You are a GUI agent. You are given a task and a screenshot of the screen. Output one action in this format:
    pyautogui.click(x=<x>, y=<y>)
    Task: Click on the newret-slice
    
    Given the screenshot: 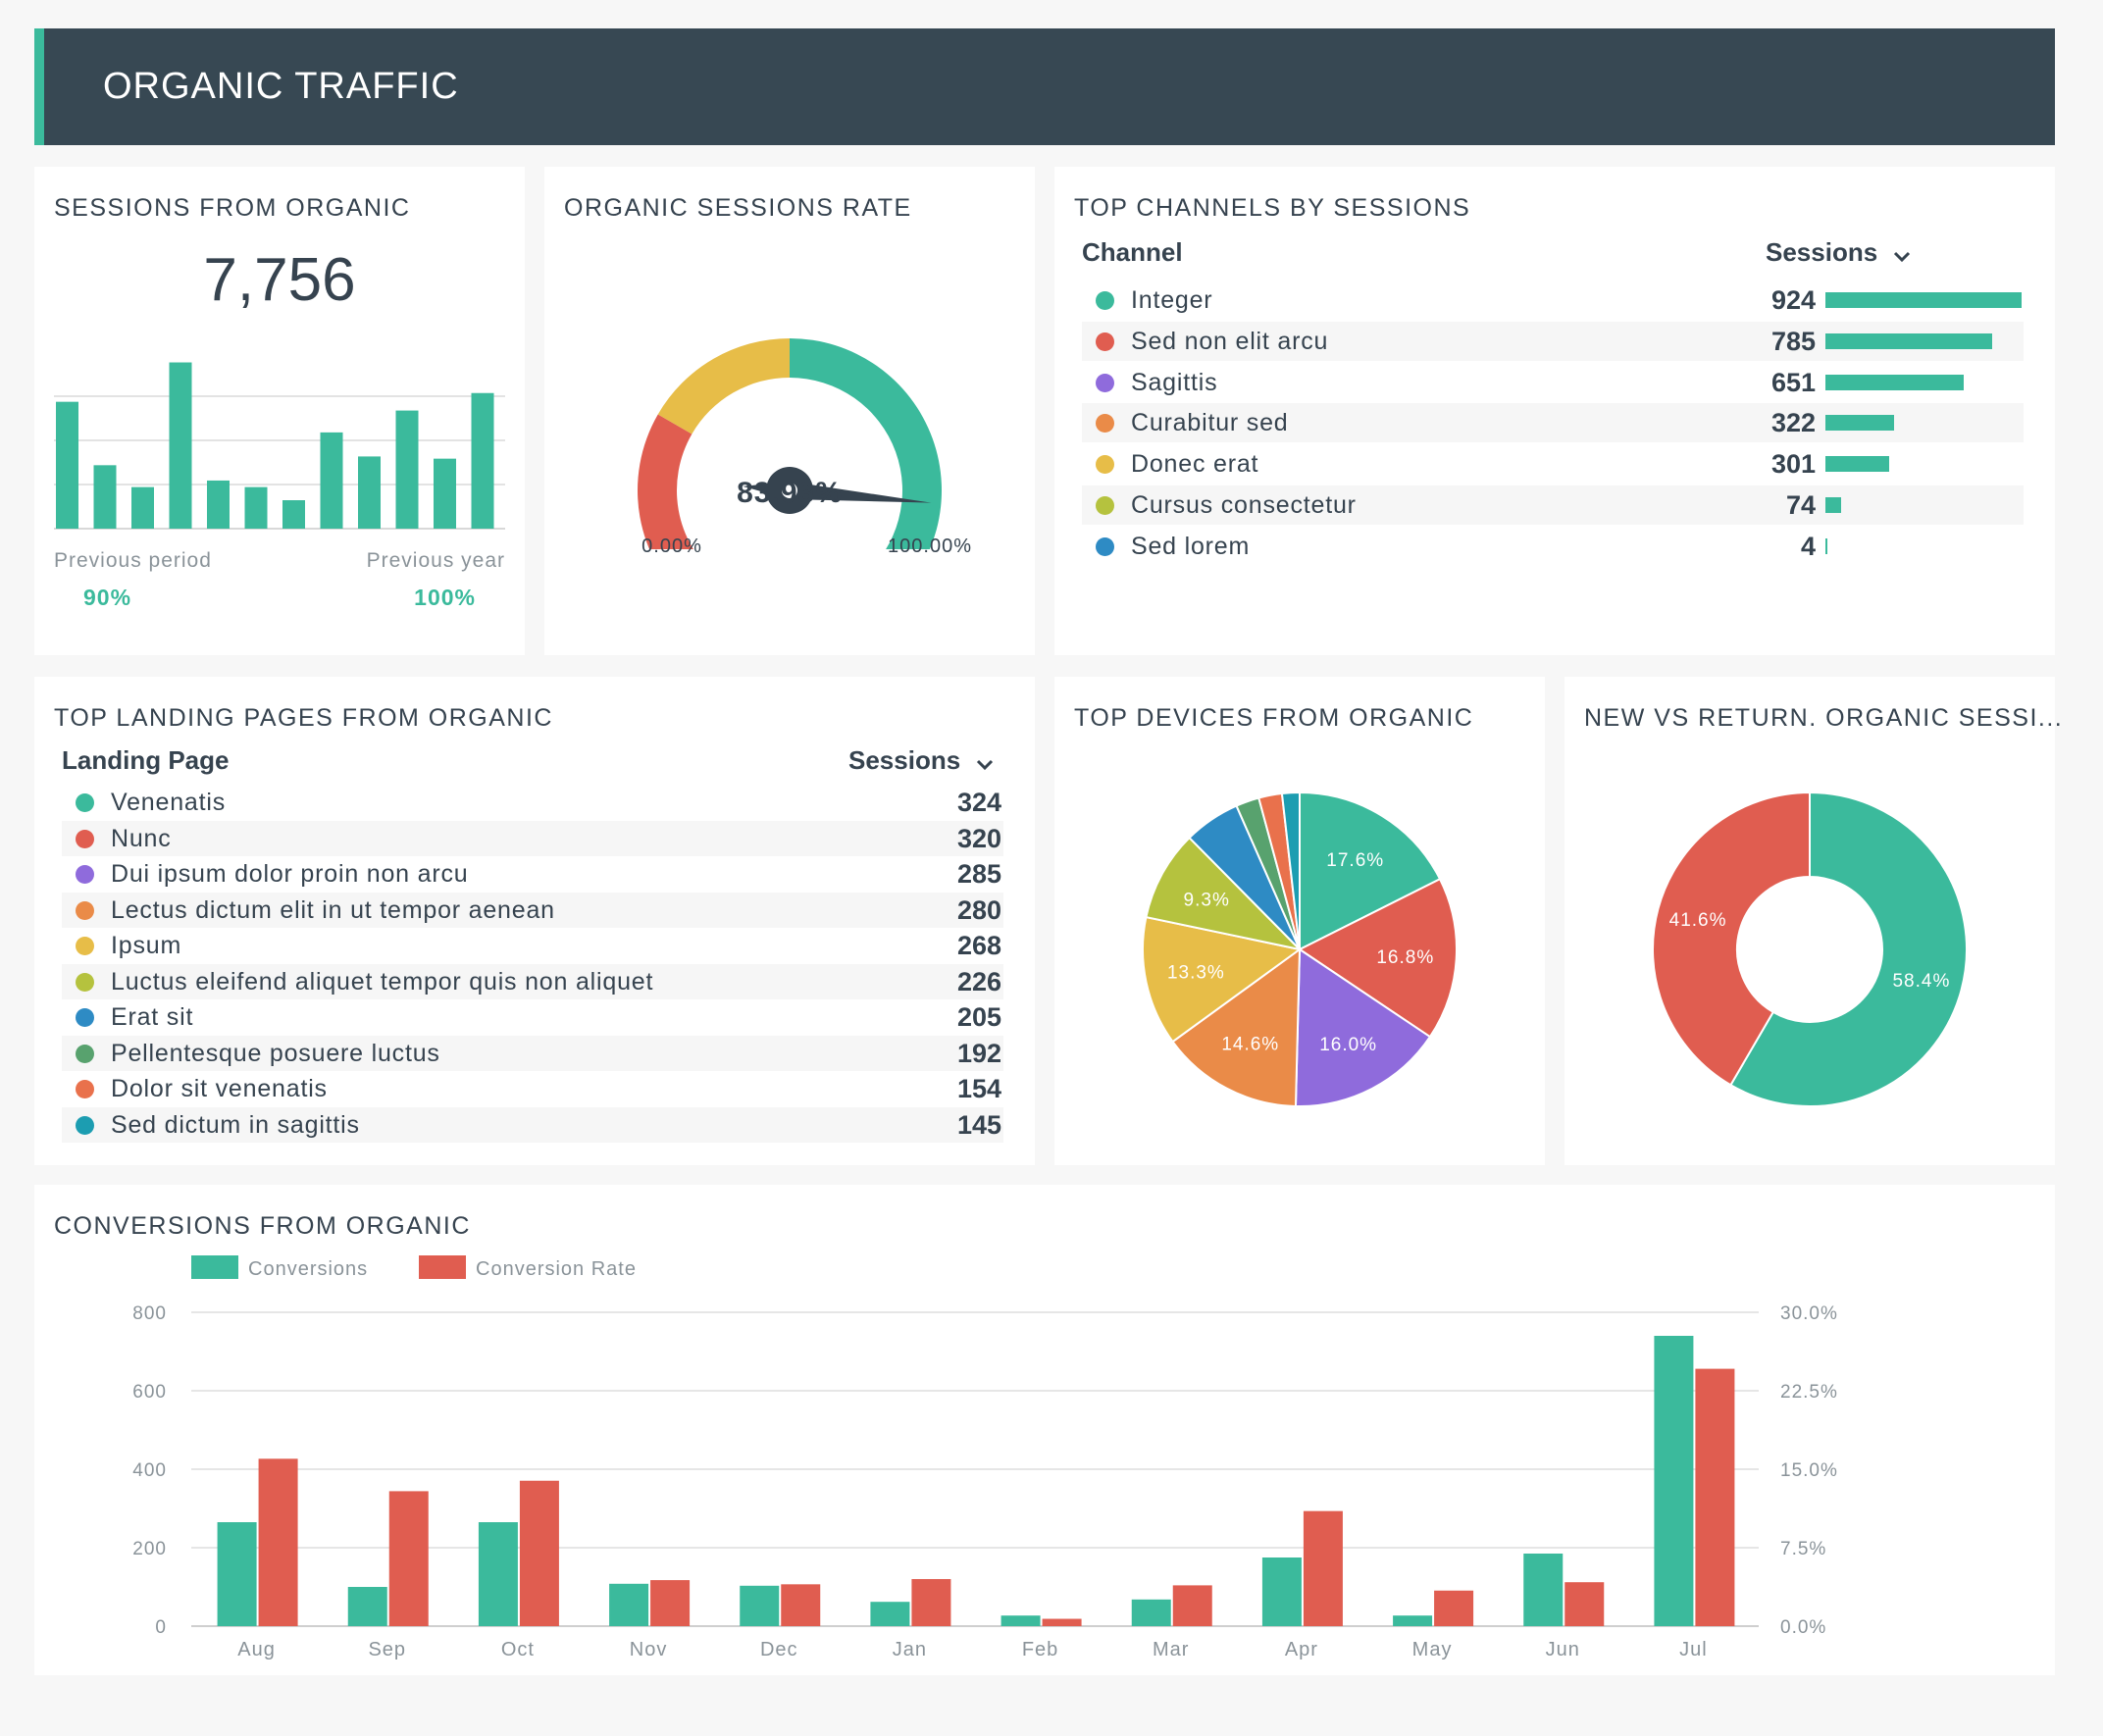 What is the action you would take?
    pyautogui.click(x=1732, y=939)
    